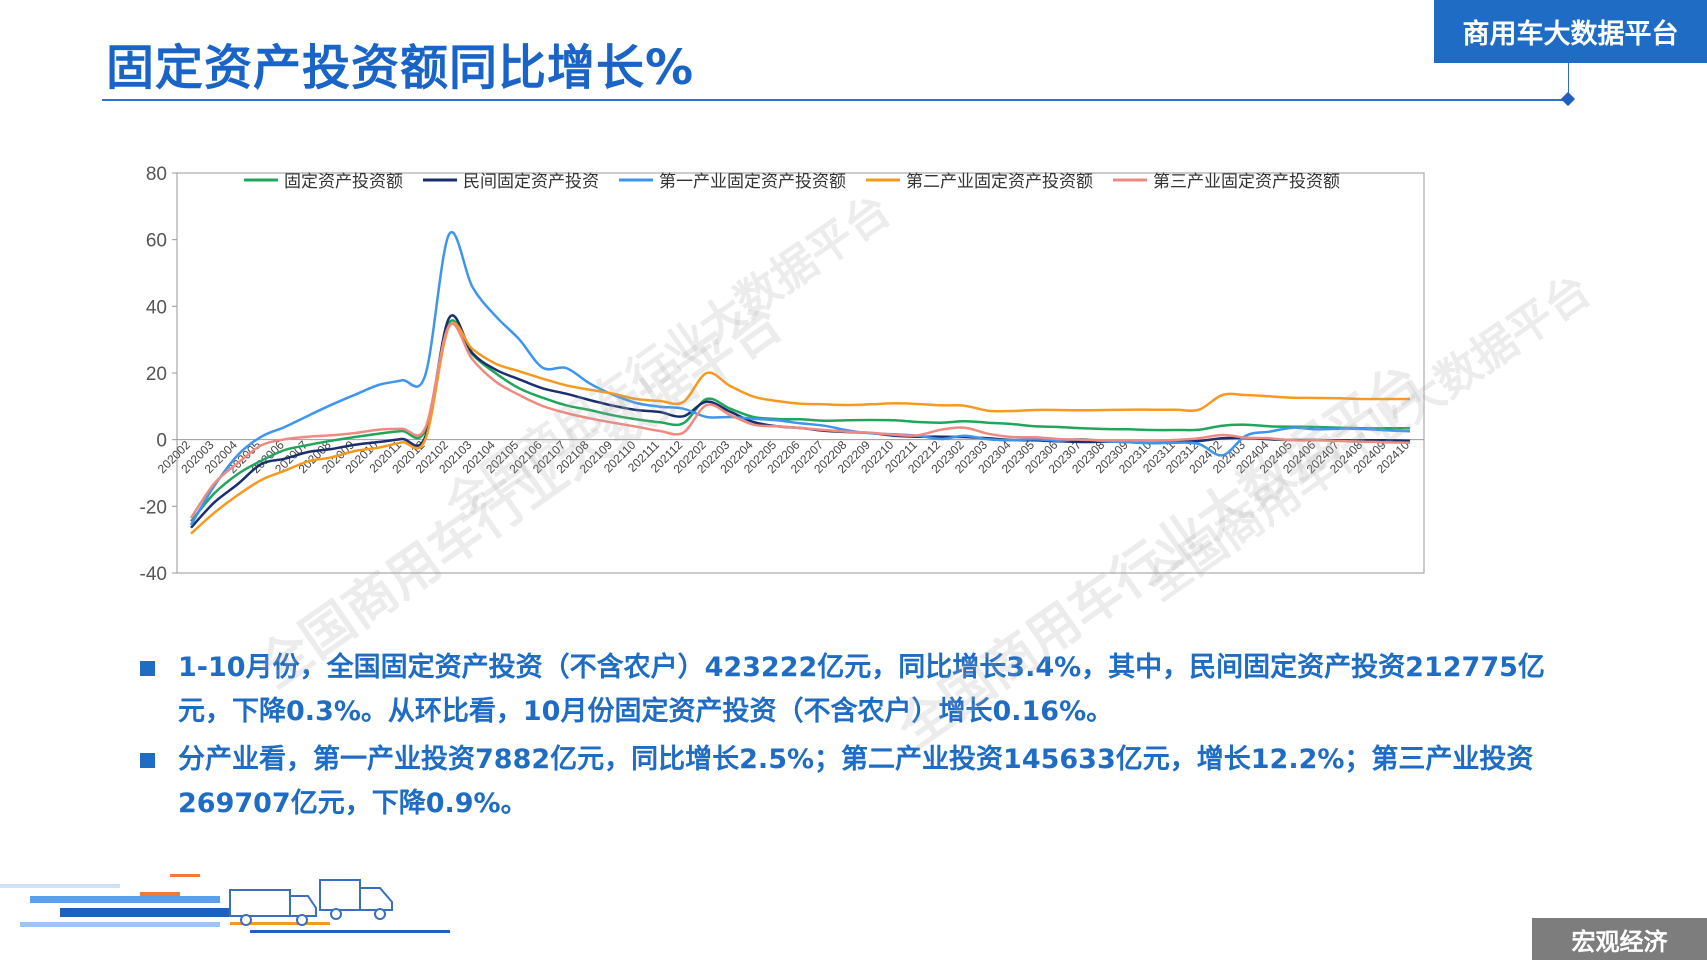  Describe the element at coordinates (400, 68) in the screenshot. I see `page-title: 固定资产投资额同比增长%` at that location.